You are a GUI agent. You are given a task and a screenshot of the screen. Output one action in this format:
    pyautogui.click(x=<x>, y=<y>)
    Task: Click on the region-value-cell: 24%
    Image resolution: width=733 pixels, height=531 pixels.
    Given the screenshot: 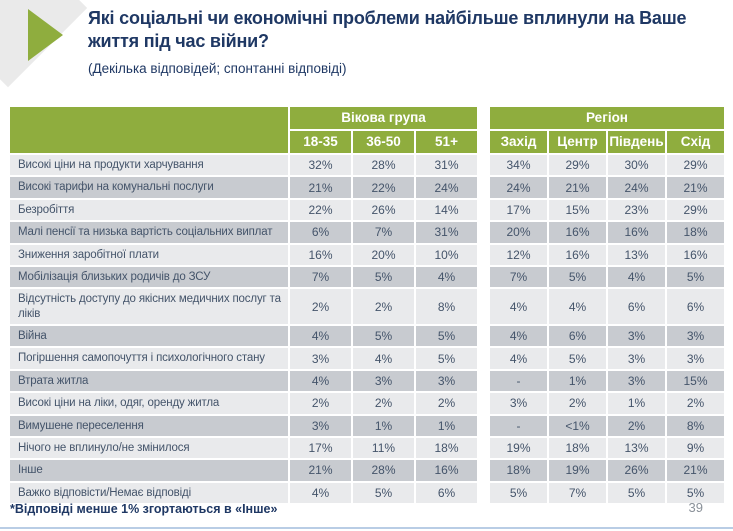 What is the action you would take?
    pyautogui.click(x=636, y=187)
    